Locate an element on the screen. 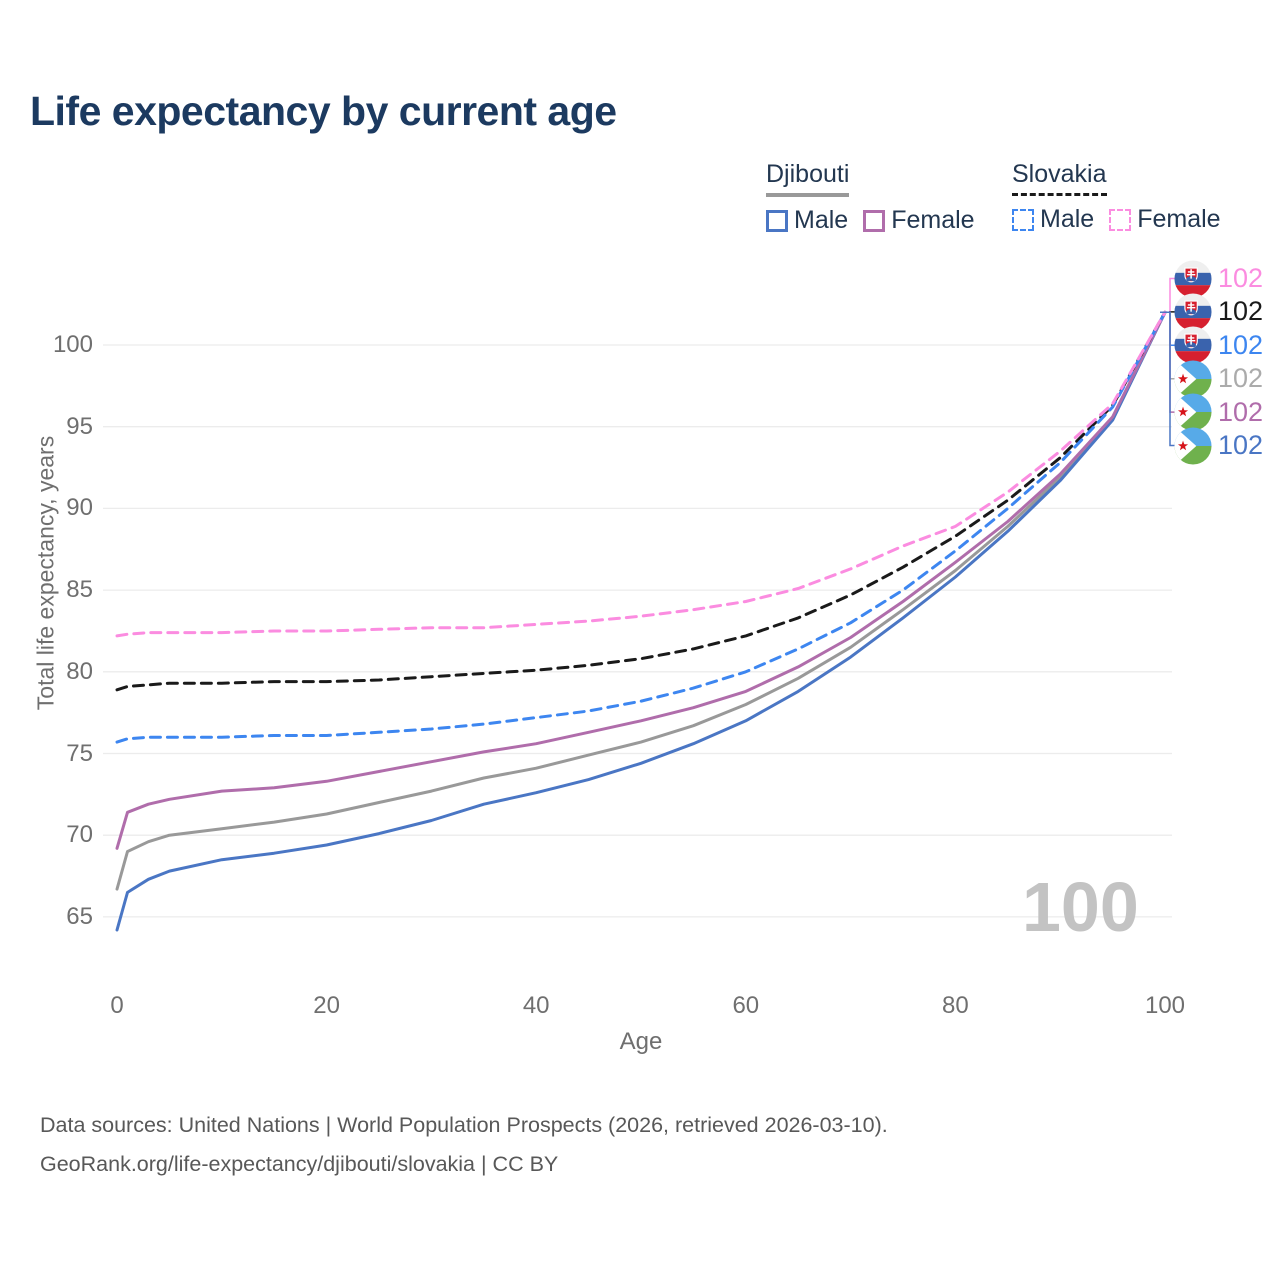 The width and height of the screenshot is (1280, 1280). djibouti-female-swatch-icon is located at coordinates (874, 220).